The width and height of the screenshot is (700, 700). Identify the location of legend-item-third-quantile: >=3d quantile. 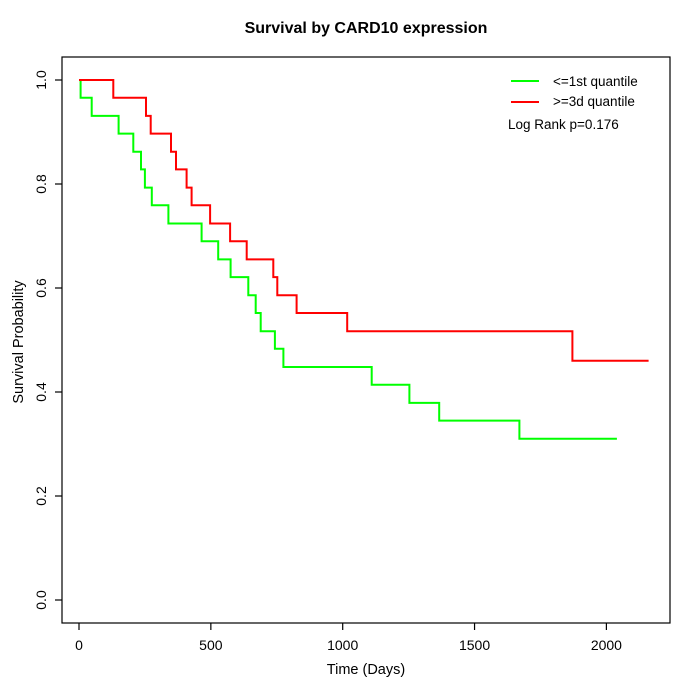
(574, 102).